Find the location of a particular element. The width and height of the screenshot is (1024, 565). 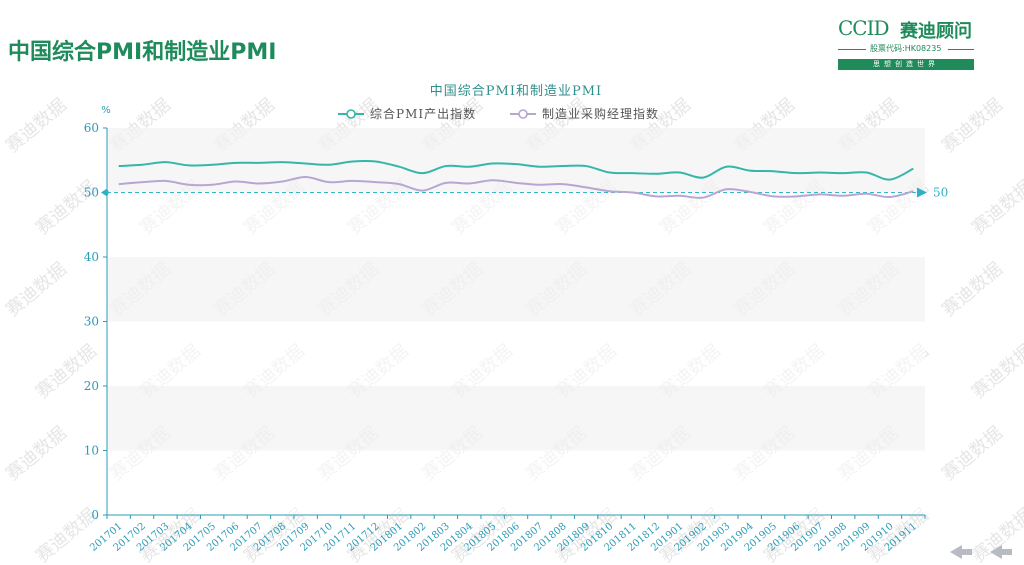

brand-slogan: 思想创造世界 is located at coordinates (906, 64).